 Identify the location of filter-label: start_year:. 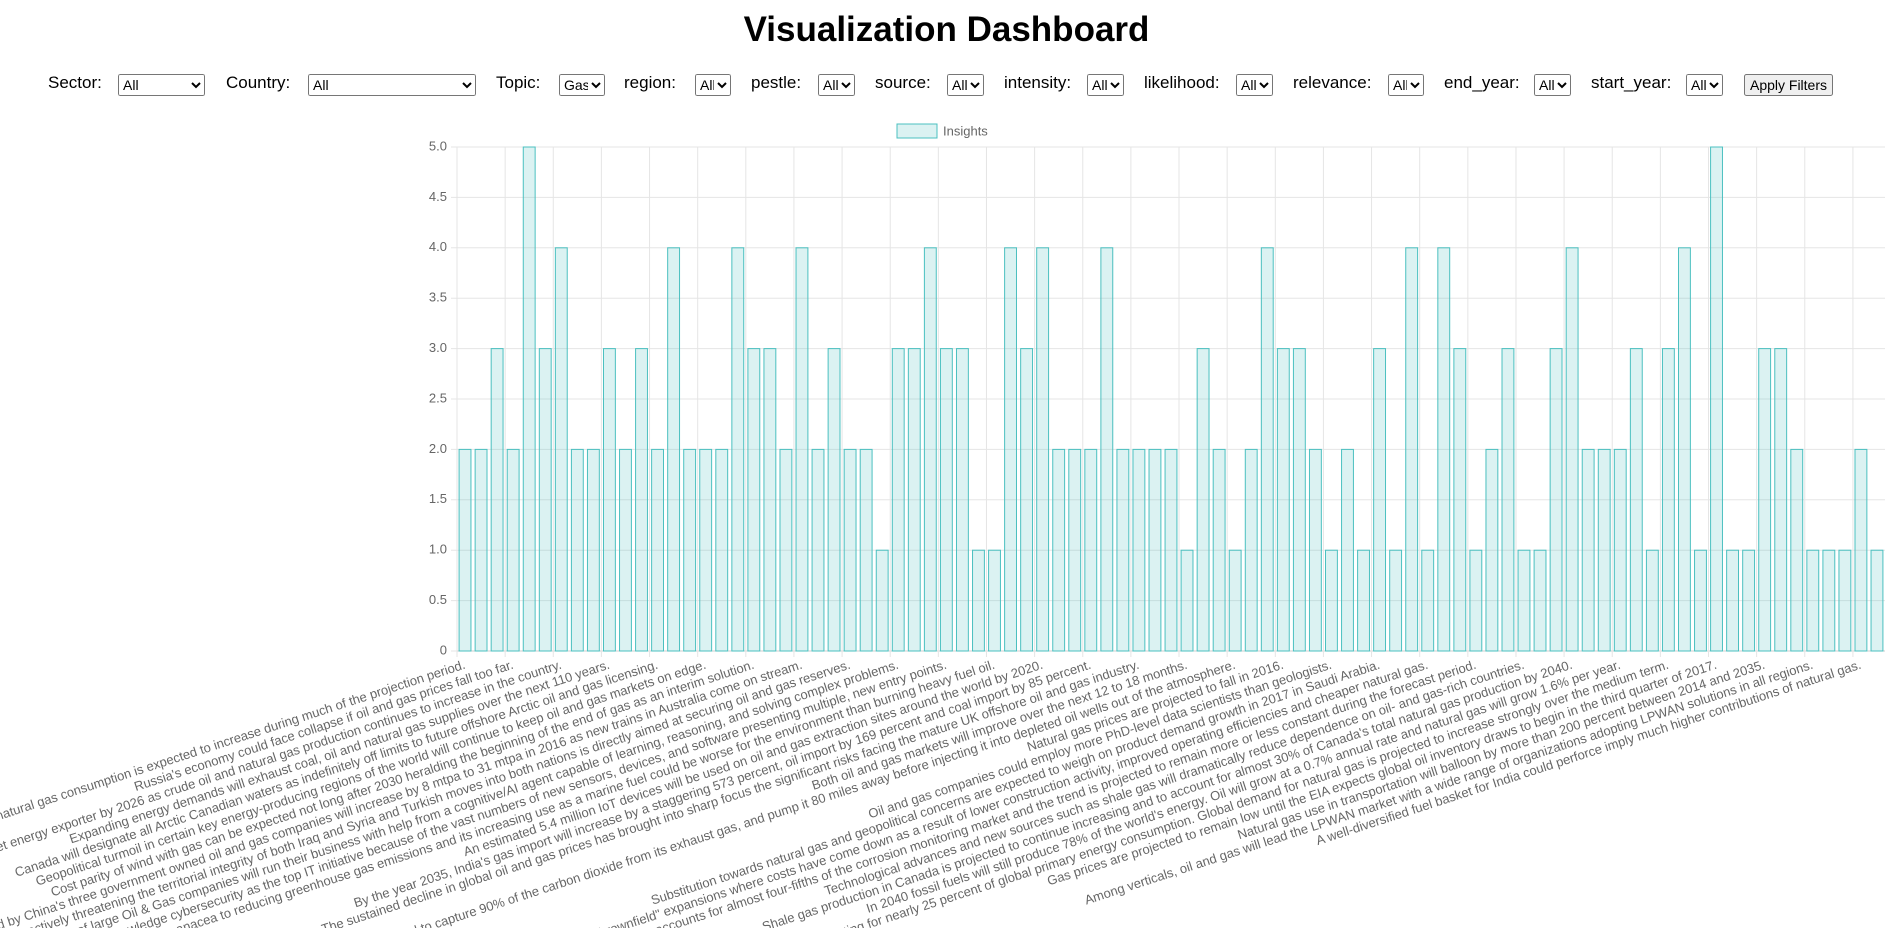
(1631, 82).